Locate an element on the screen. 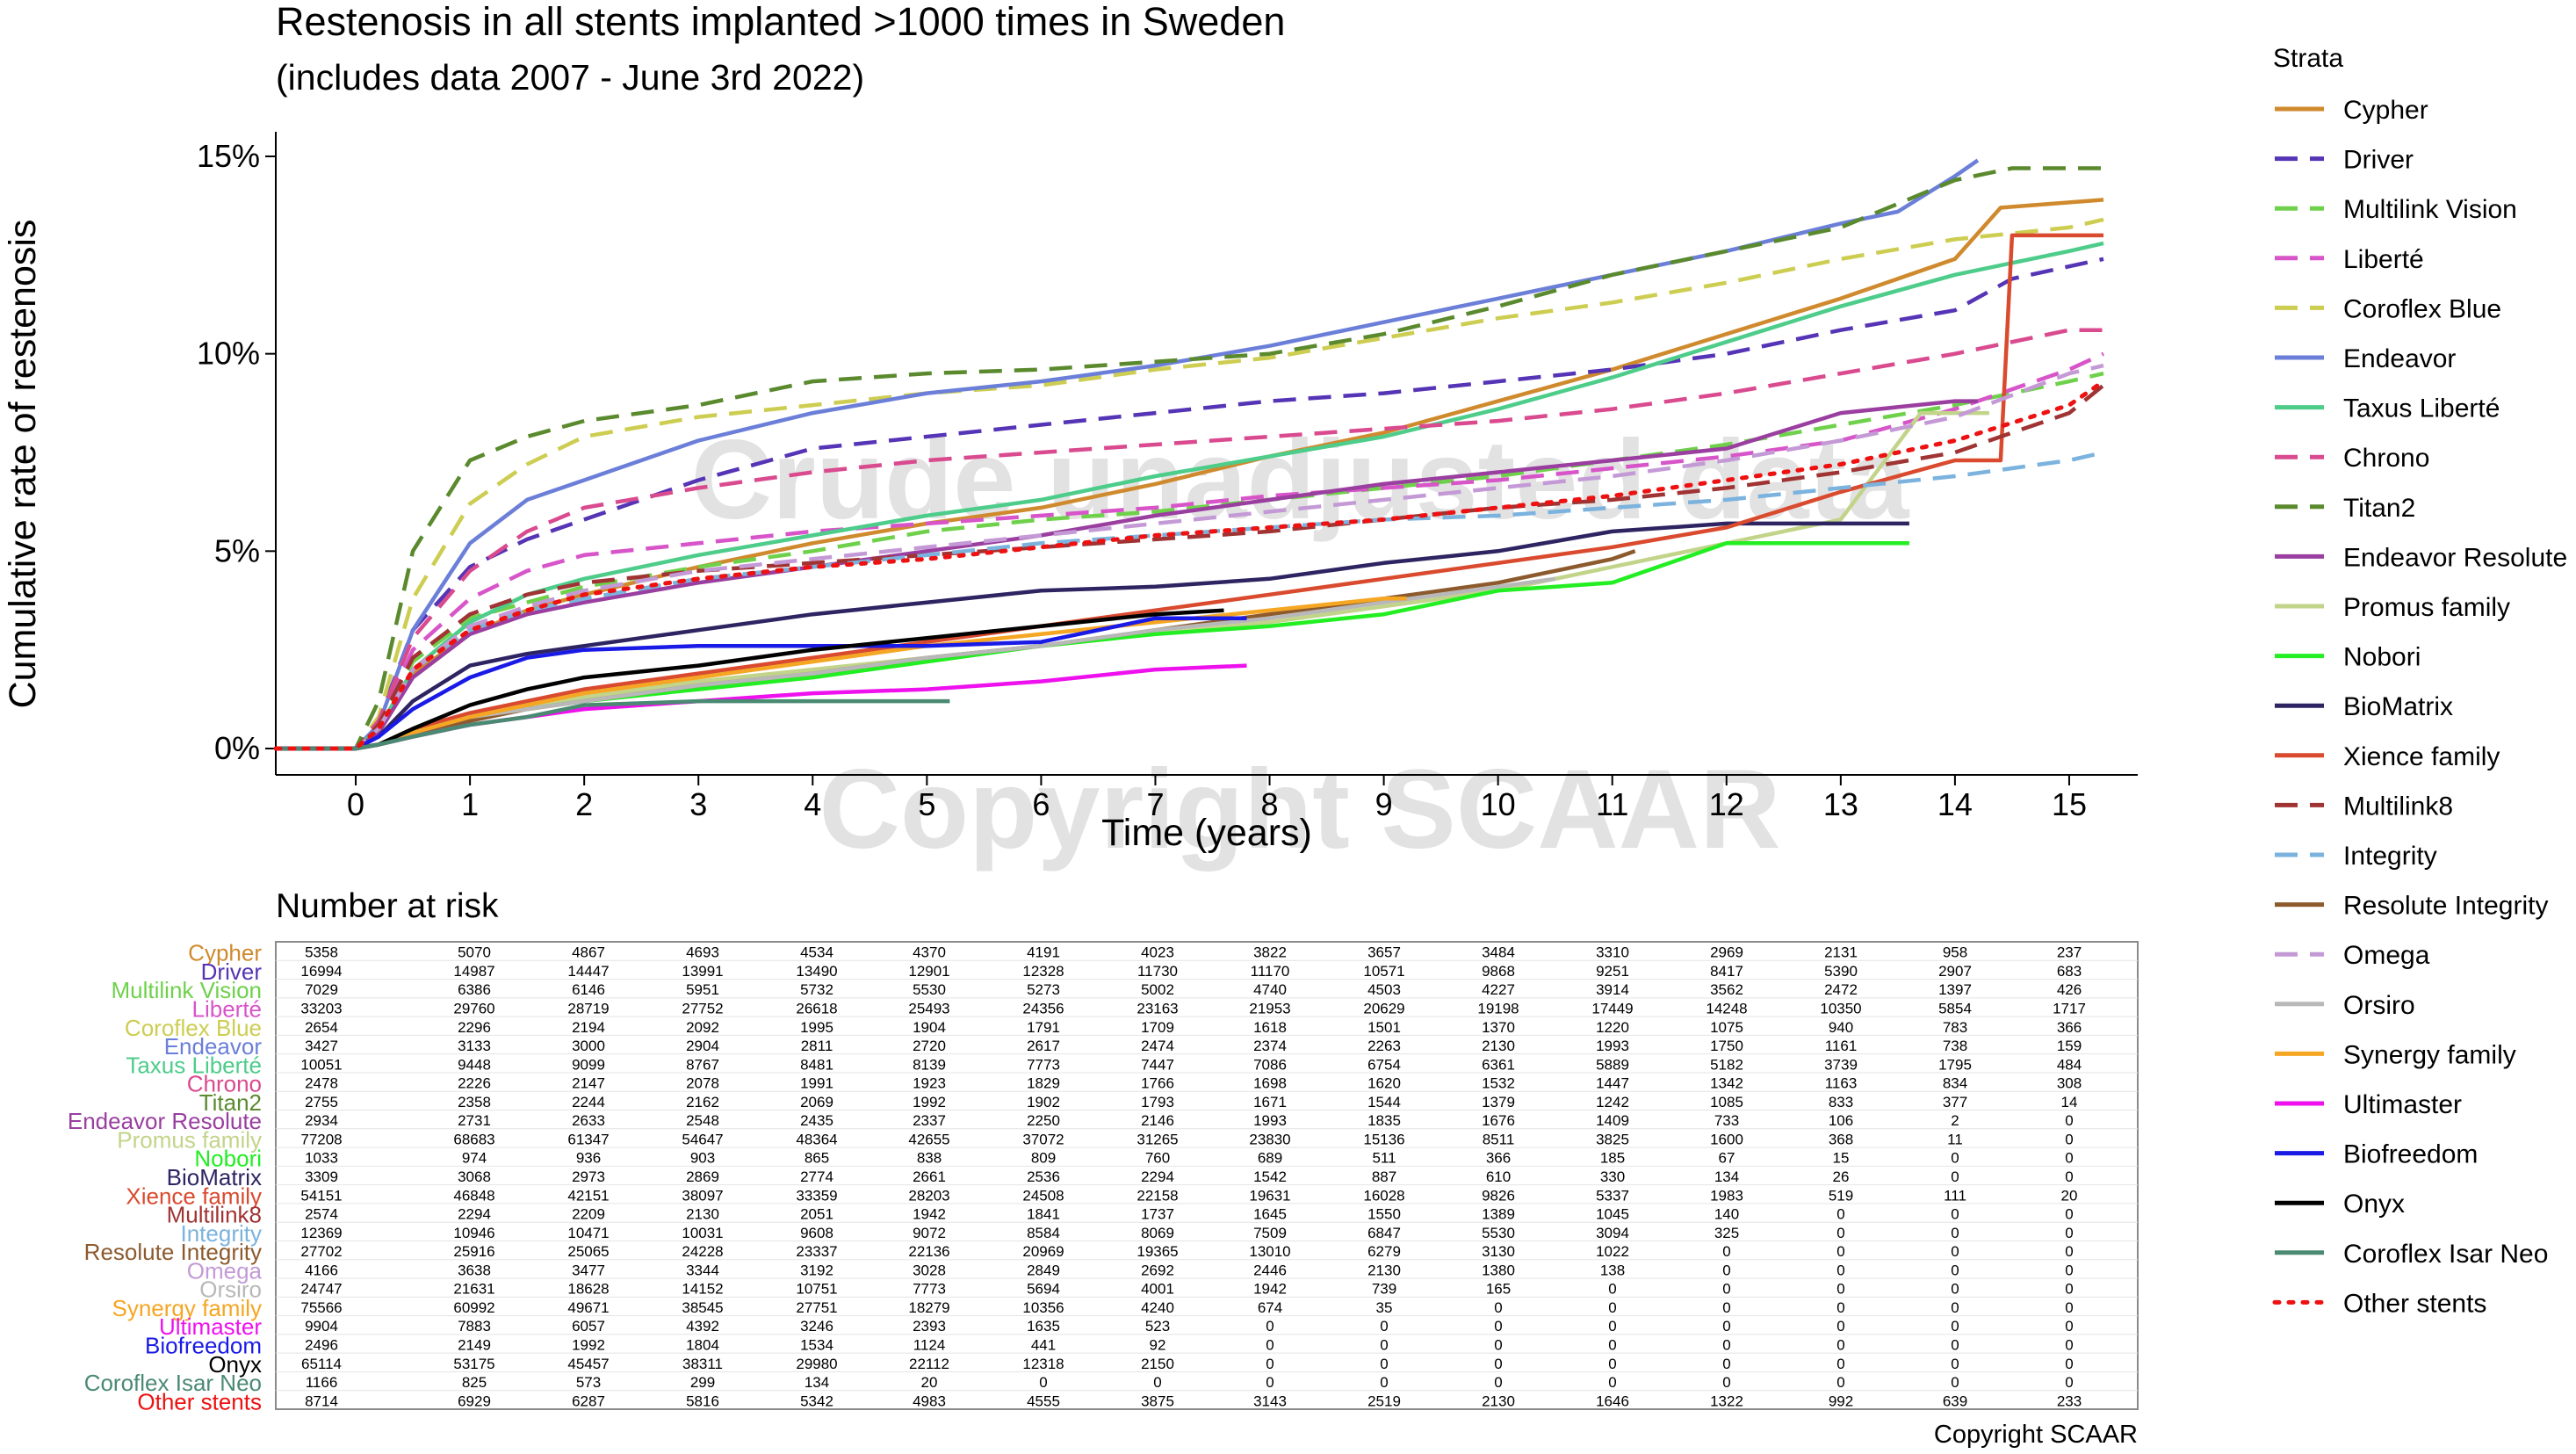  risk-cell: 330 is located at coordinates (1612, 1176).